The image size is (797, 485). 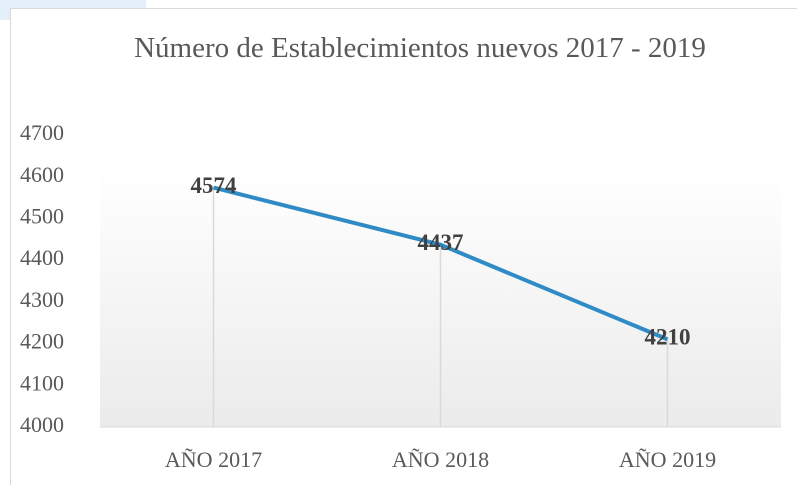 What do you see at coordinates (667, 459) in the screenshot?
I see `x-tick-label: AÑO 2019` at bounding box center [667, 459].